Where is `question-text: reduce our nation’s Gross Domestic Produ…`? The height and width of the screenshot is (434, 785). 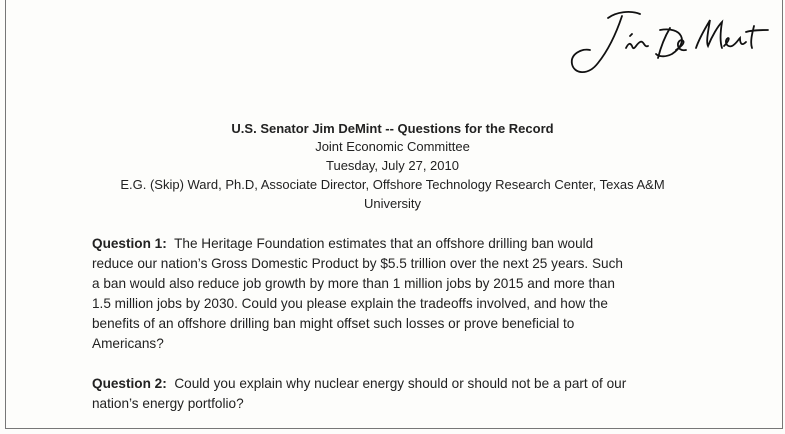
question-text: reduce our nation’s Gross Domestic Produ… is located at coordinates (357, 263).